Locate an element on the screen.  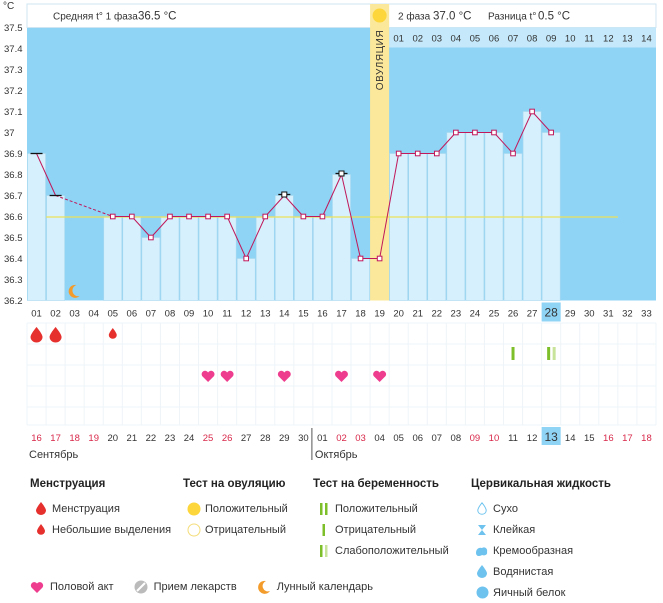
calendar-date-label: 22 is located at coordinates (151, 438).